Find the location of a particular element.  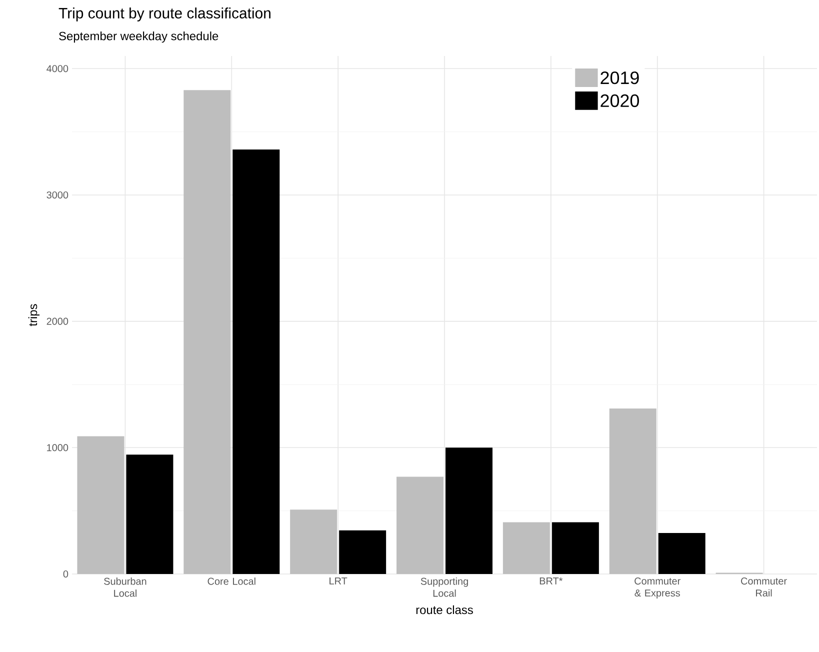

legend-label: 2019 is located at coordinates (619, 77).